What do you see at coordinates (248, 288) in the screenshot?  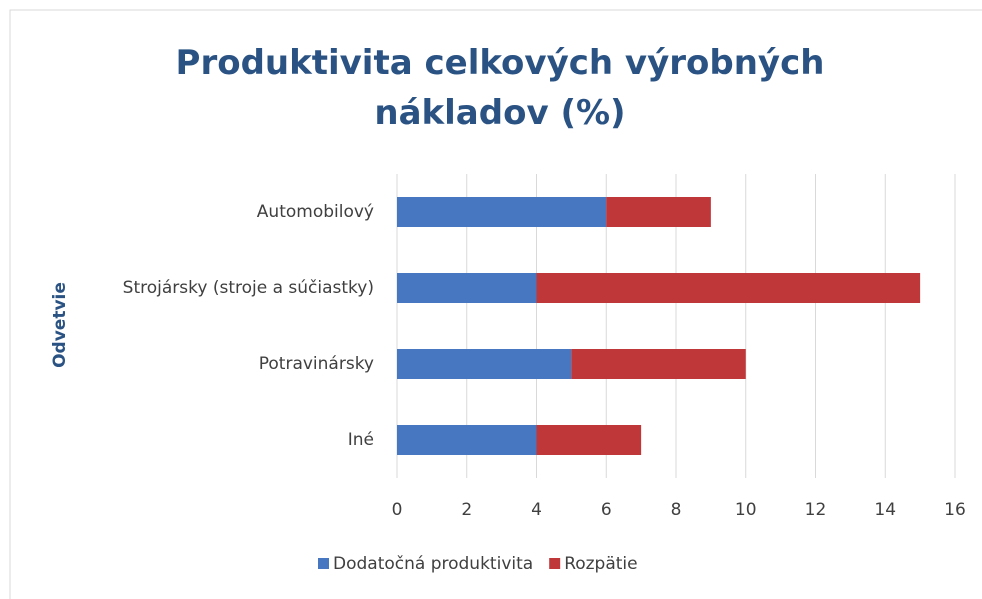 I see `y-tick-label: Strojársky (stroje a súčiastky)` at bounding box center [248, 288].